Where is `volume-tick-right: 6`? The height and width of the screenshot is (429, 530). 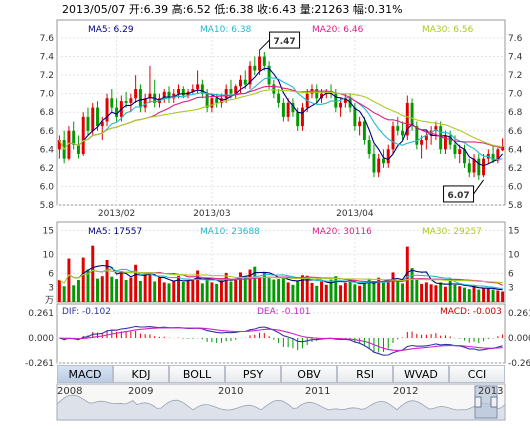
volume-tick-right: 6 is located at coordinates (511, 274).